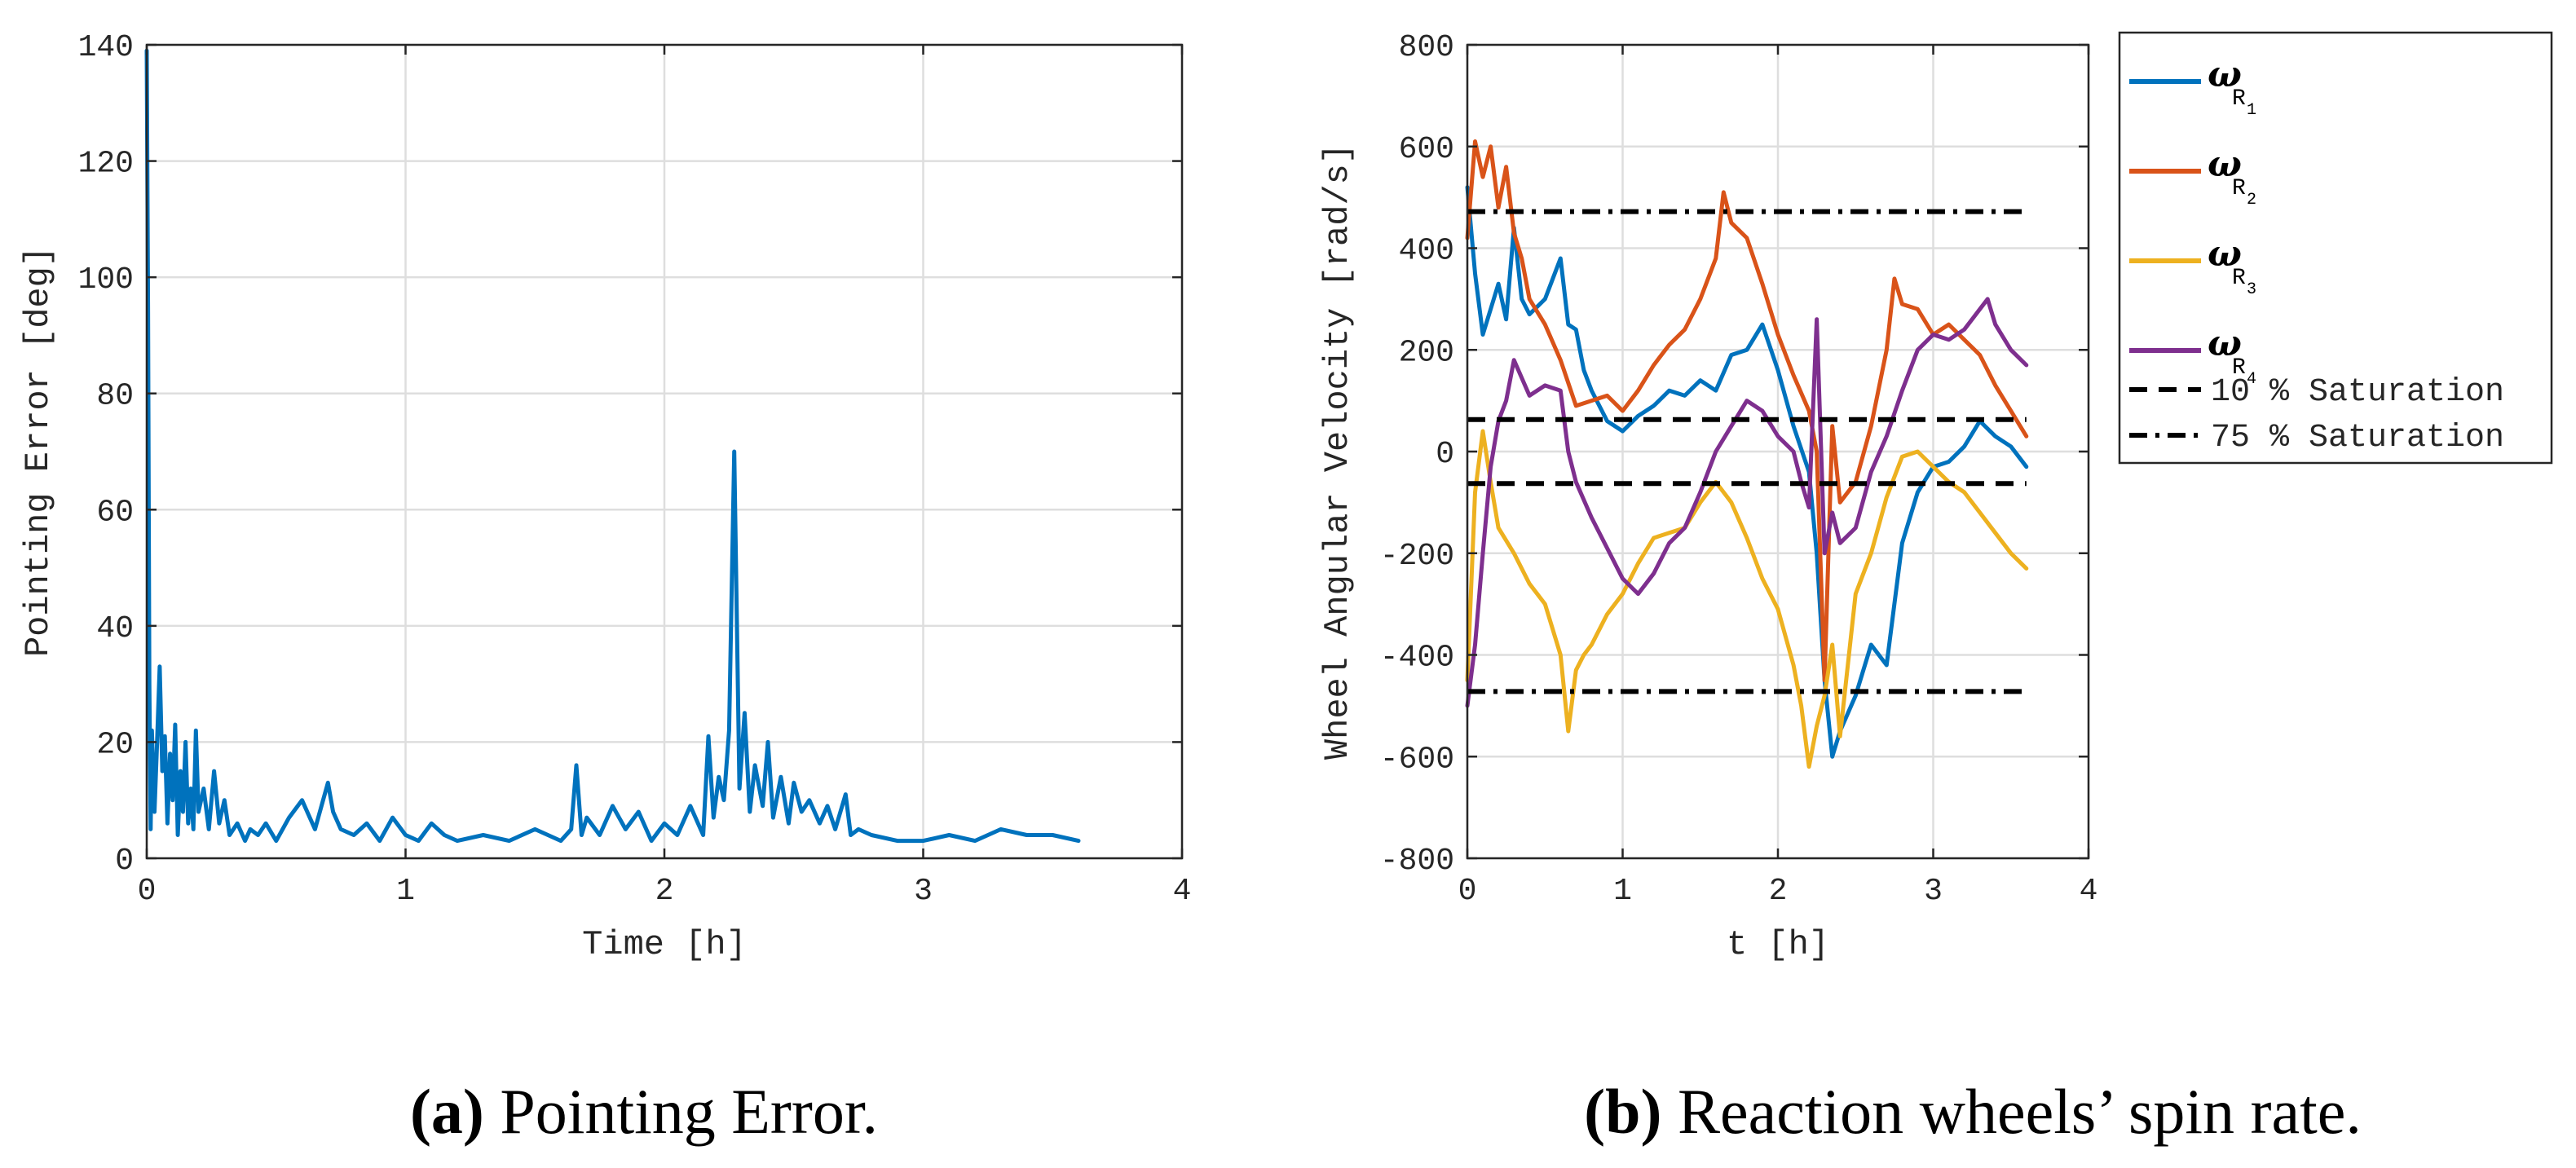  I want to click on legend-item-omega-r3: ωR 3, so click(2192, 266).